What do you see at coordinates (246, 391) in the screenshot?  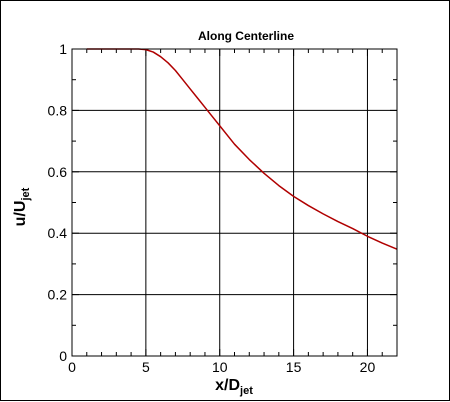 I see `x-axis-label-sub: jet` at bounding box center [246, 391].